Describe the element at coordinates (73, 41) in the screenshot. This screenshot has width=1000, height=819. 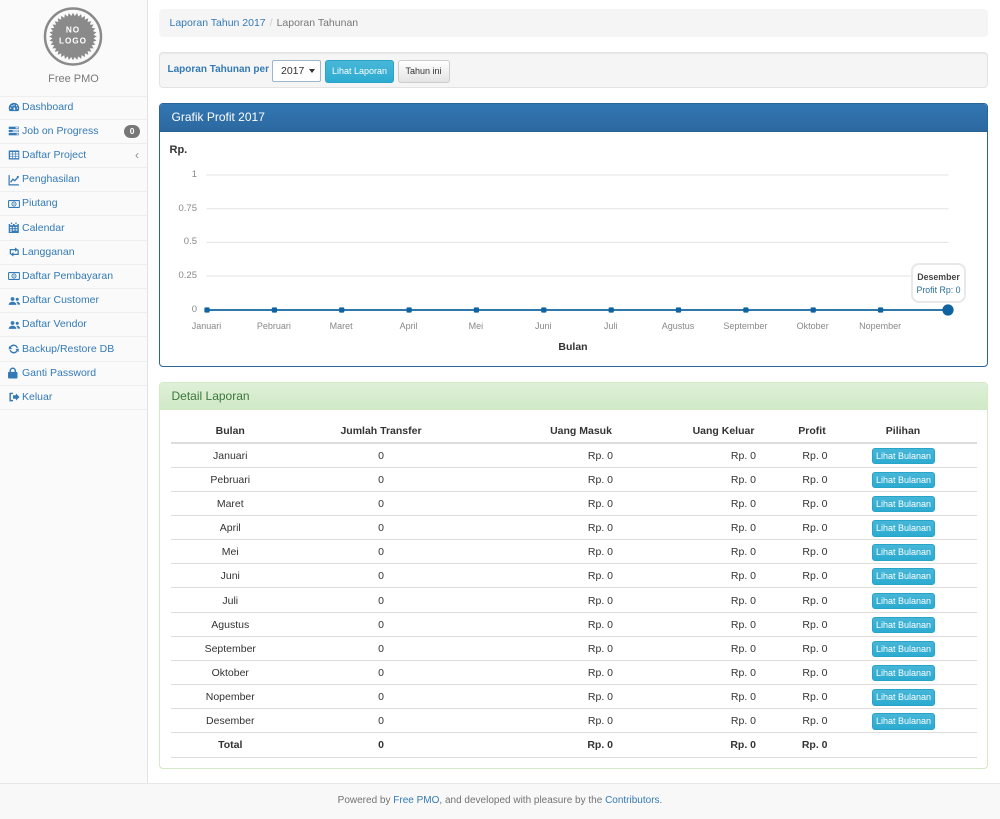
I see `svg-text: LOGO` at that location.